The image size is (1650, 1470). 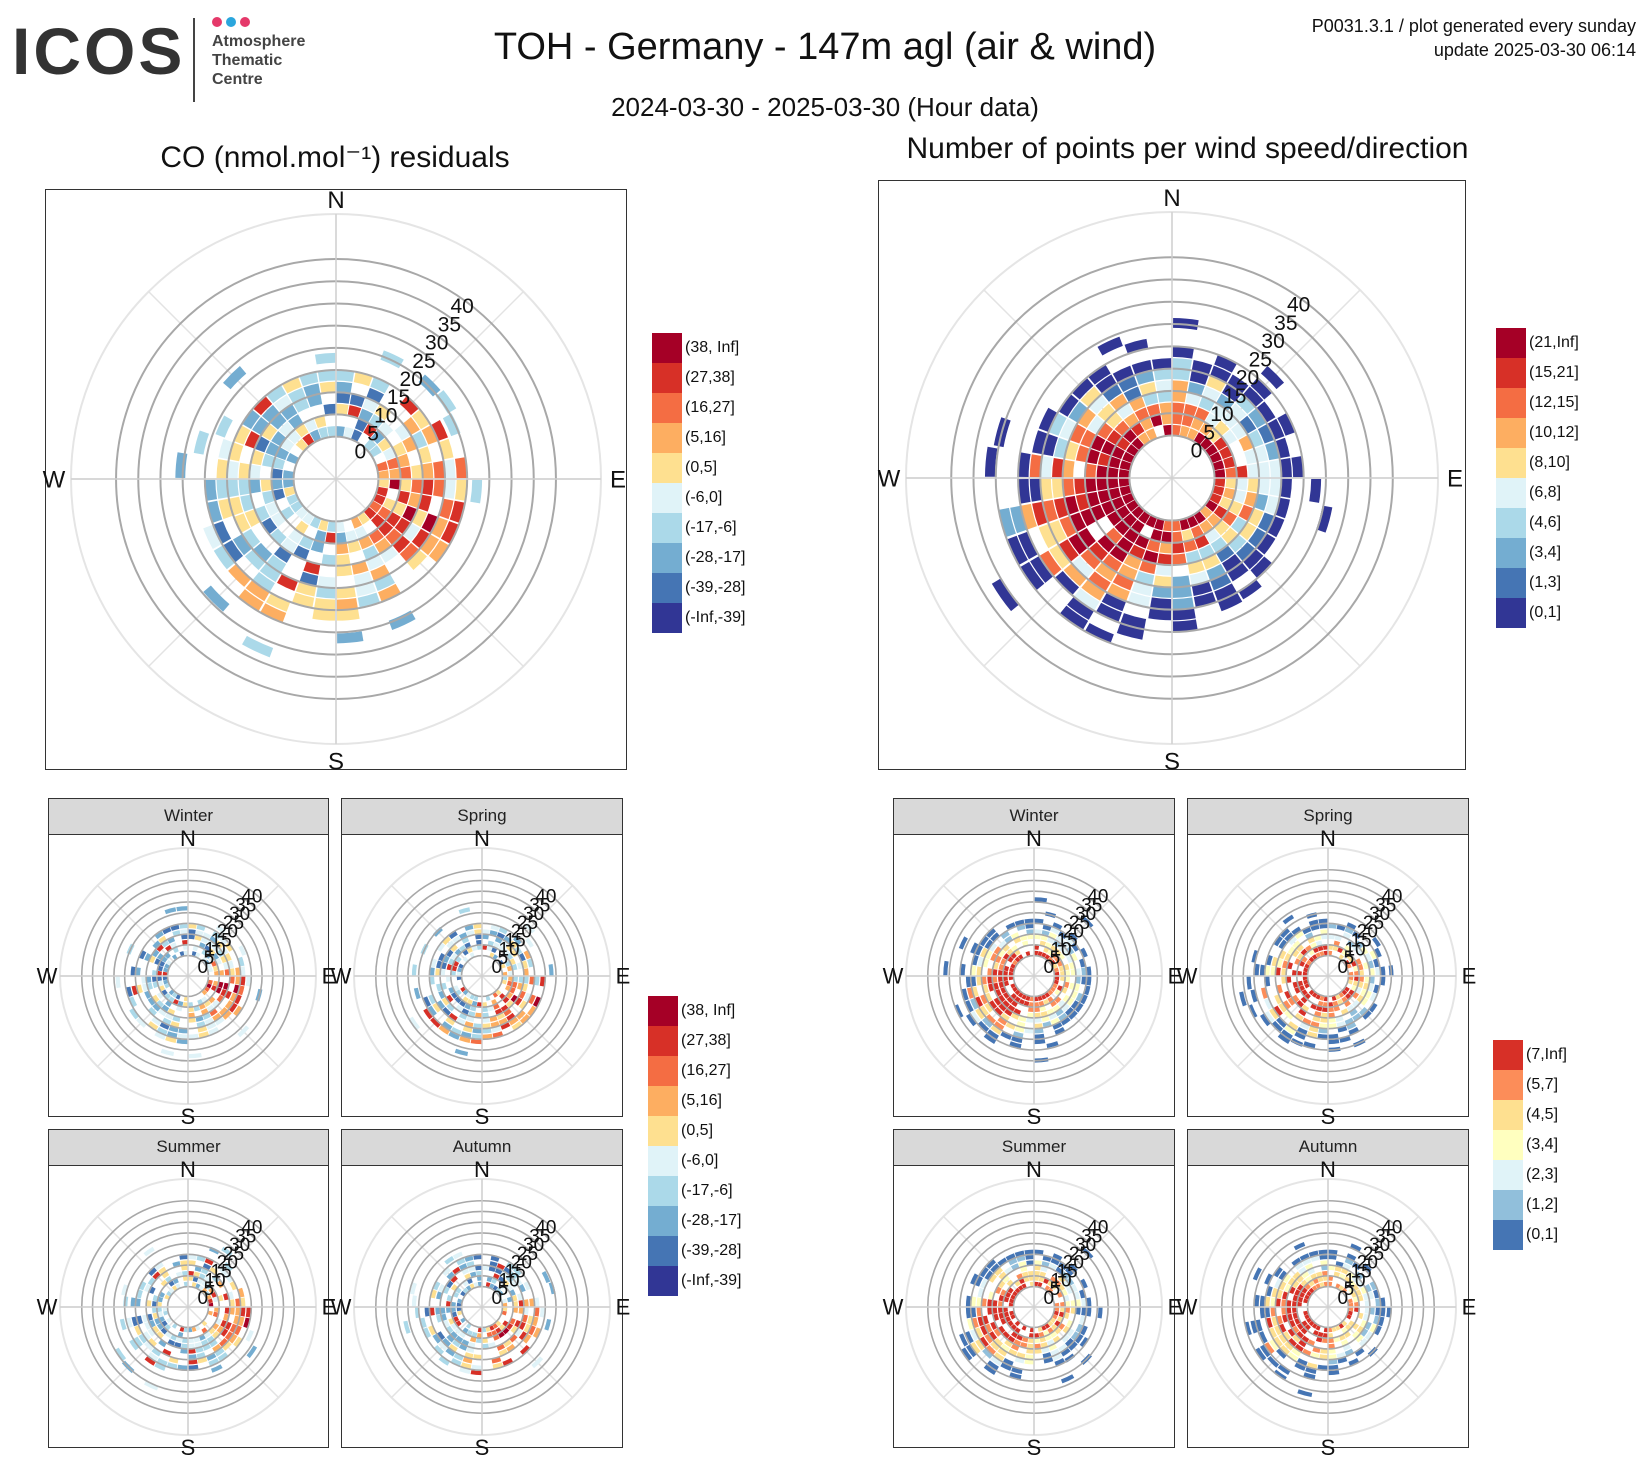 I want to click on speed-tick-label: 35, so click(x=1091, y=905).